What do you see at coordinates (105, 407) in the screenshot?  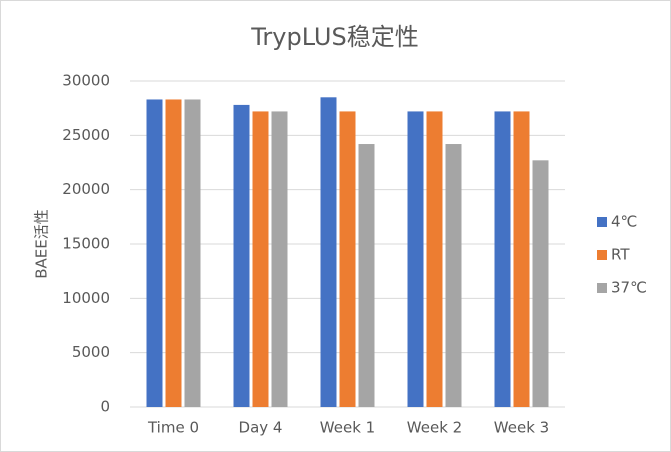 I see `y-tick-label: 0` at bounding box center [105, 407].